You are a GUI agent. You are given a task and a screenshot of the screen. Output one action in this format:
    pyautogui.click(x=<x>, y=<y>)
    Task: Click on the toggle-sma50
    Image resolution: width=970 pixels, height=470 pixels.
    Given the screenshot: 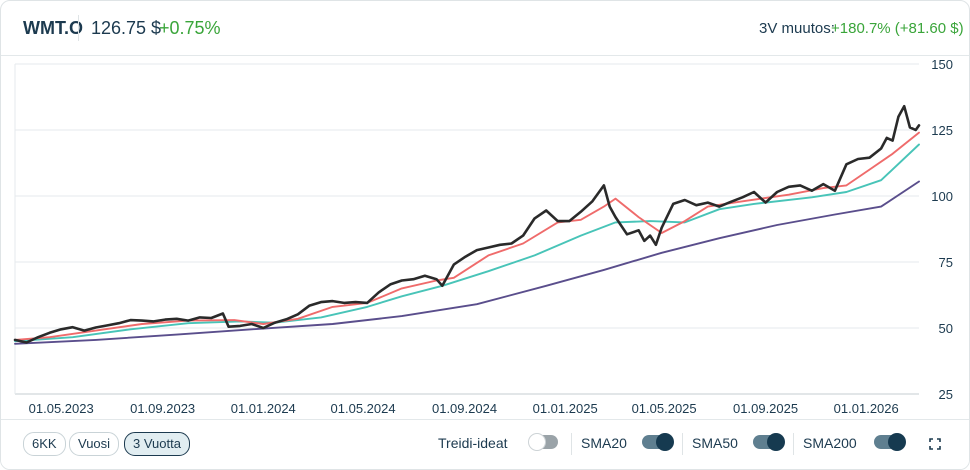 What is the action you would take?
    pyautogui.click(x=769, y=442)
    